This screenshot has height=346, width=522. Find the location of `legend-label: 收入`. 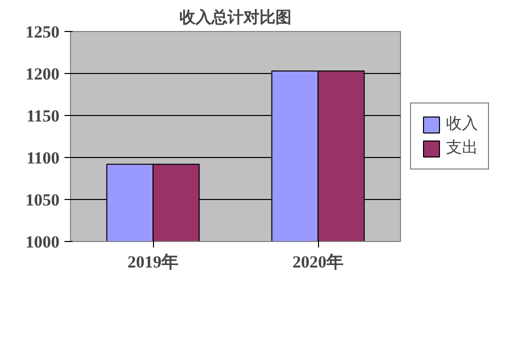

legend-label: 收入 is located at coordinates (462, 124).